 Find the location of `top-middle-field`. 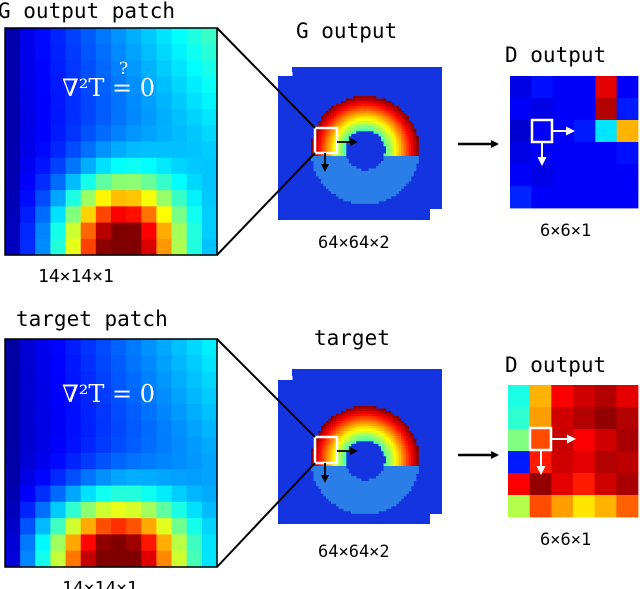

top-middle-field is located at coordinates (360, 143).